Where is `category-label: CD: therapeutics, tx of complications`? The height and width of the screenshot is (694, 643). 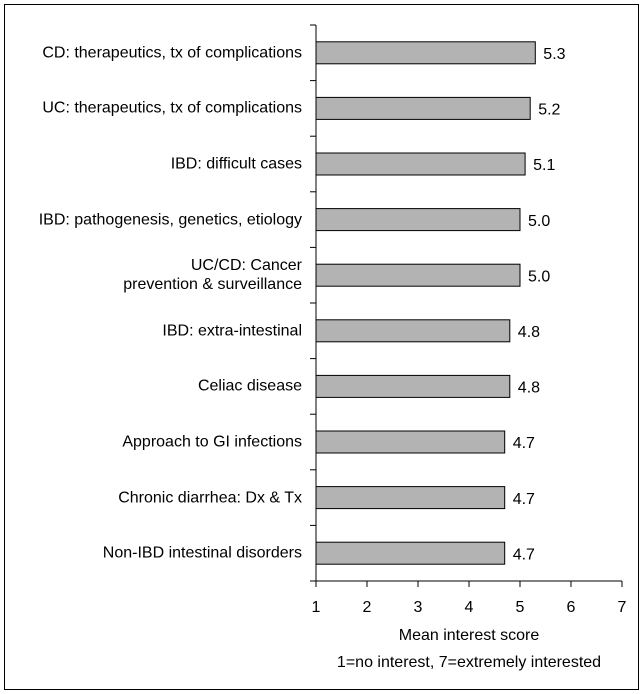 category-label: CD: therapeutics, tx of complications is located at coordinates (172, 53).